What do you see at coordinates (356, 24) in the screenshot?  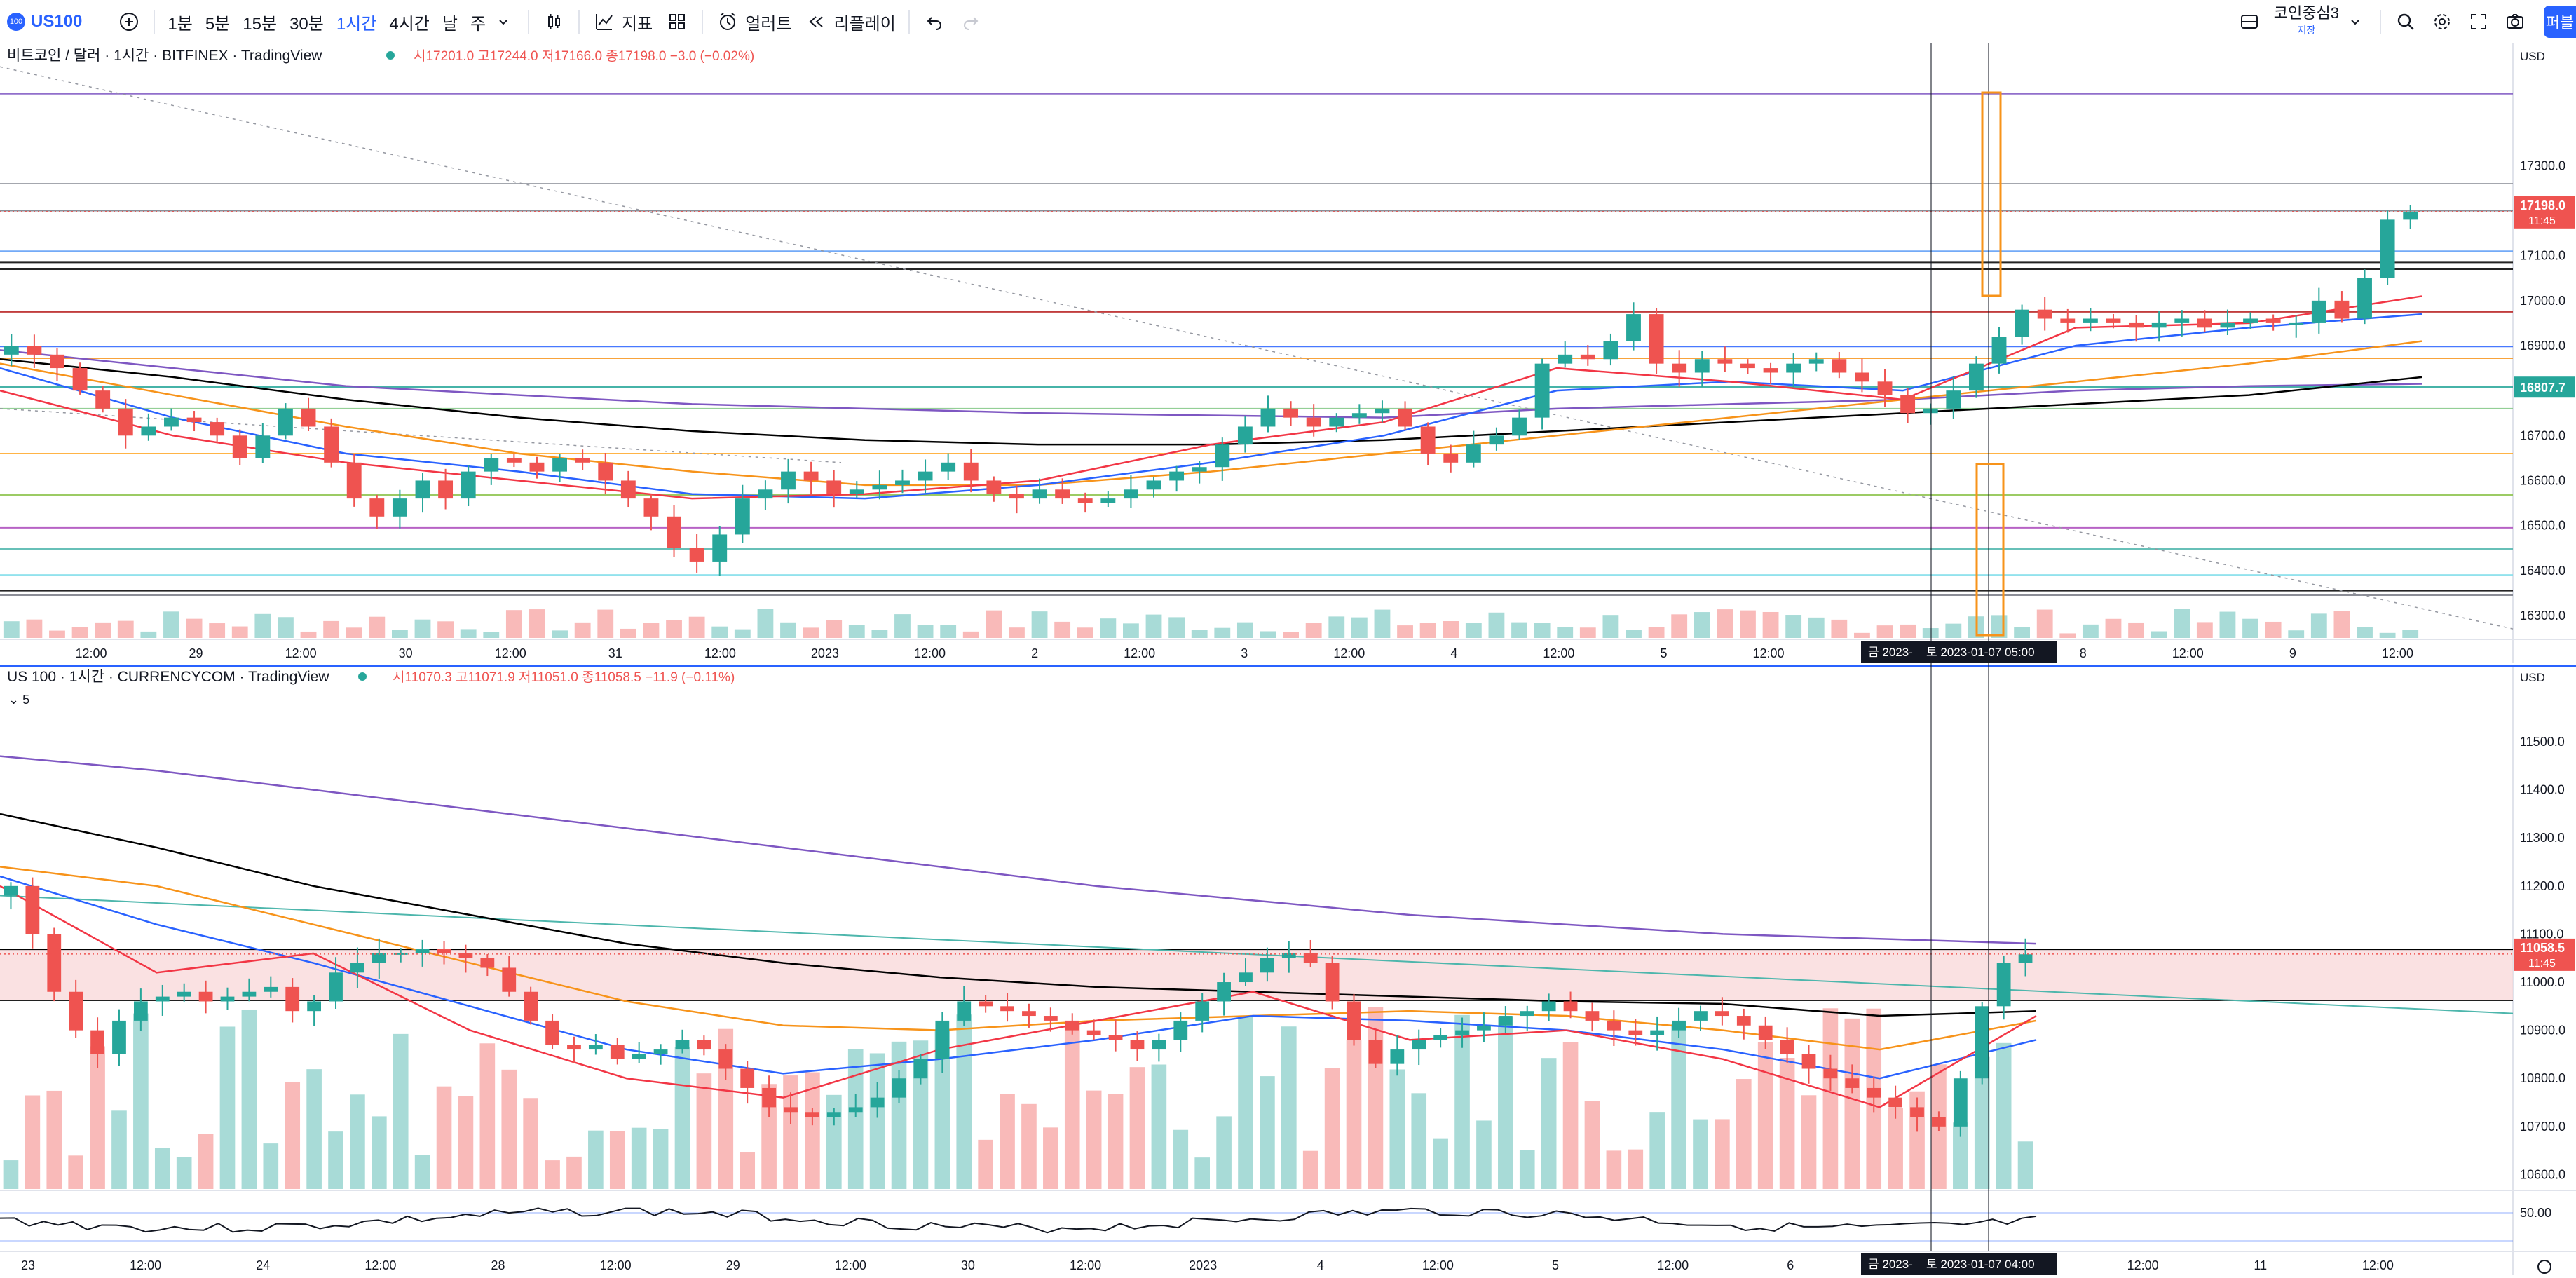 I see `interval-1h: 1시간` at bounding box center [356, 24].